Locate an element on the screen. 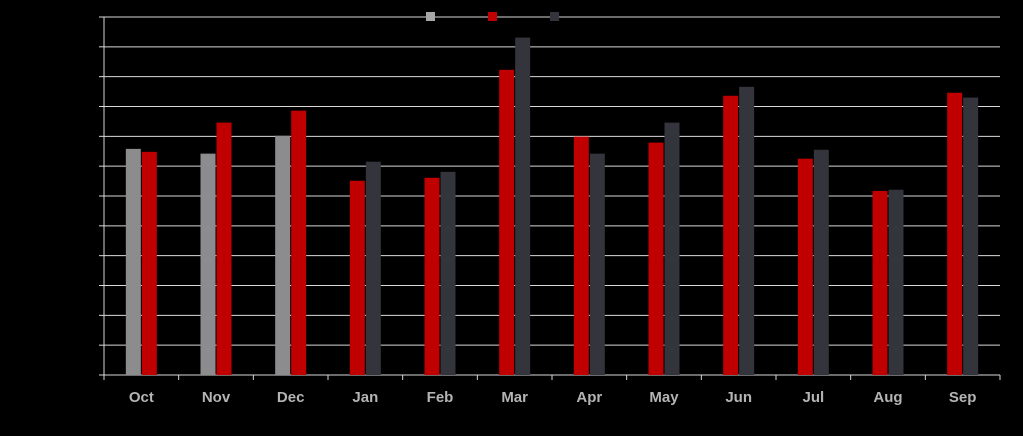  x-tick-label: Jul is located at coordinates (813, 397).